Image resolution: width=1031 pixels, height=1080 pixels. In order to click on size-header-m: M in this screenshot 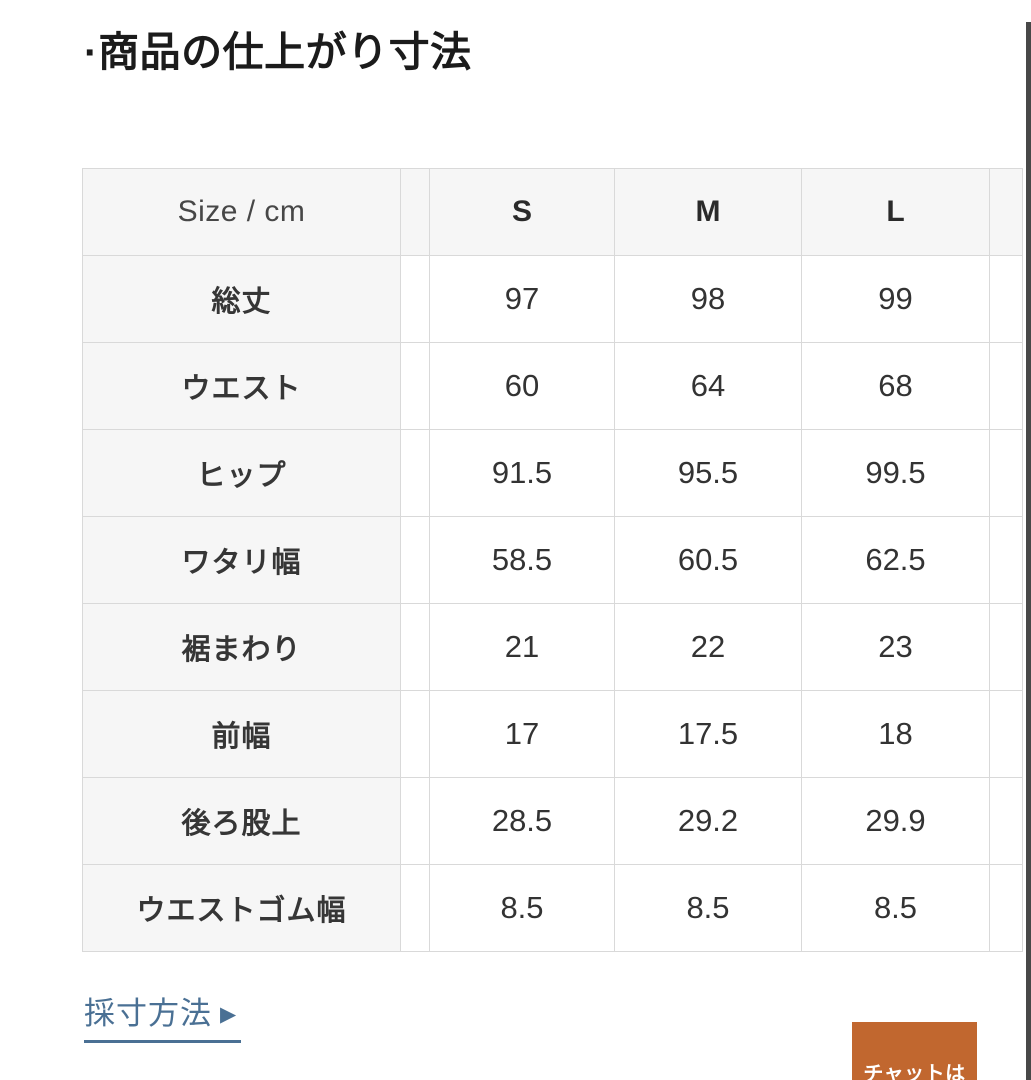, I will do `click(708, 212)`.